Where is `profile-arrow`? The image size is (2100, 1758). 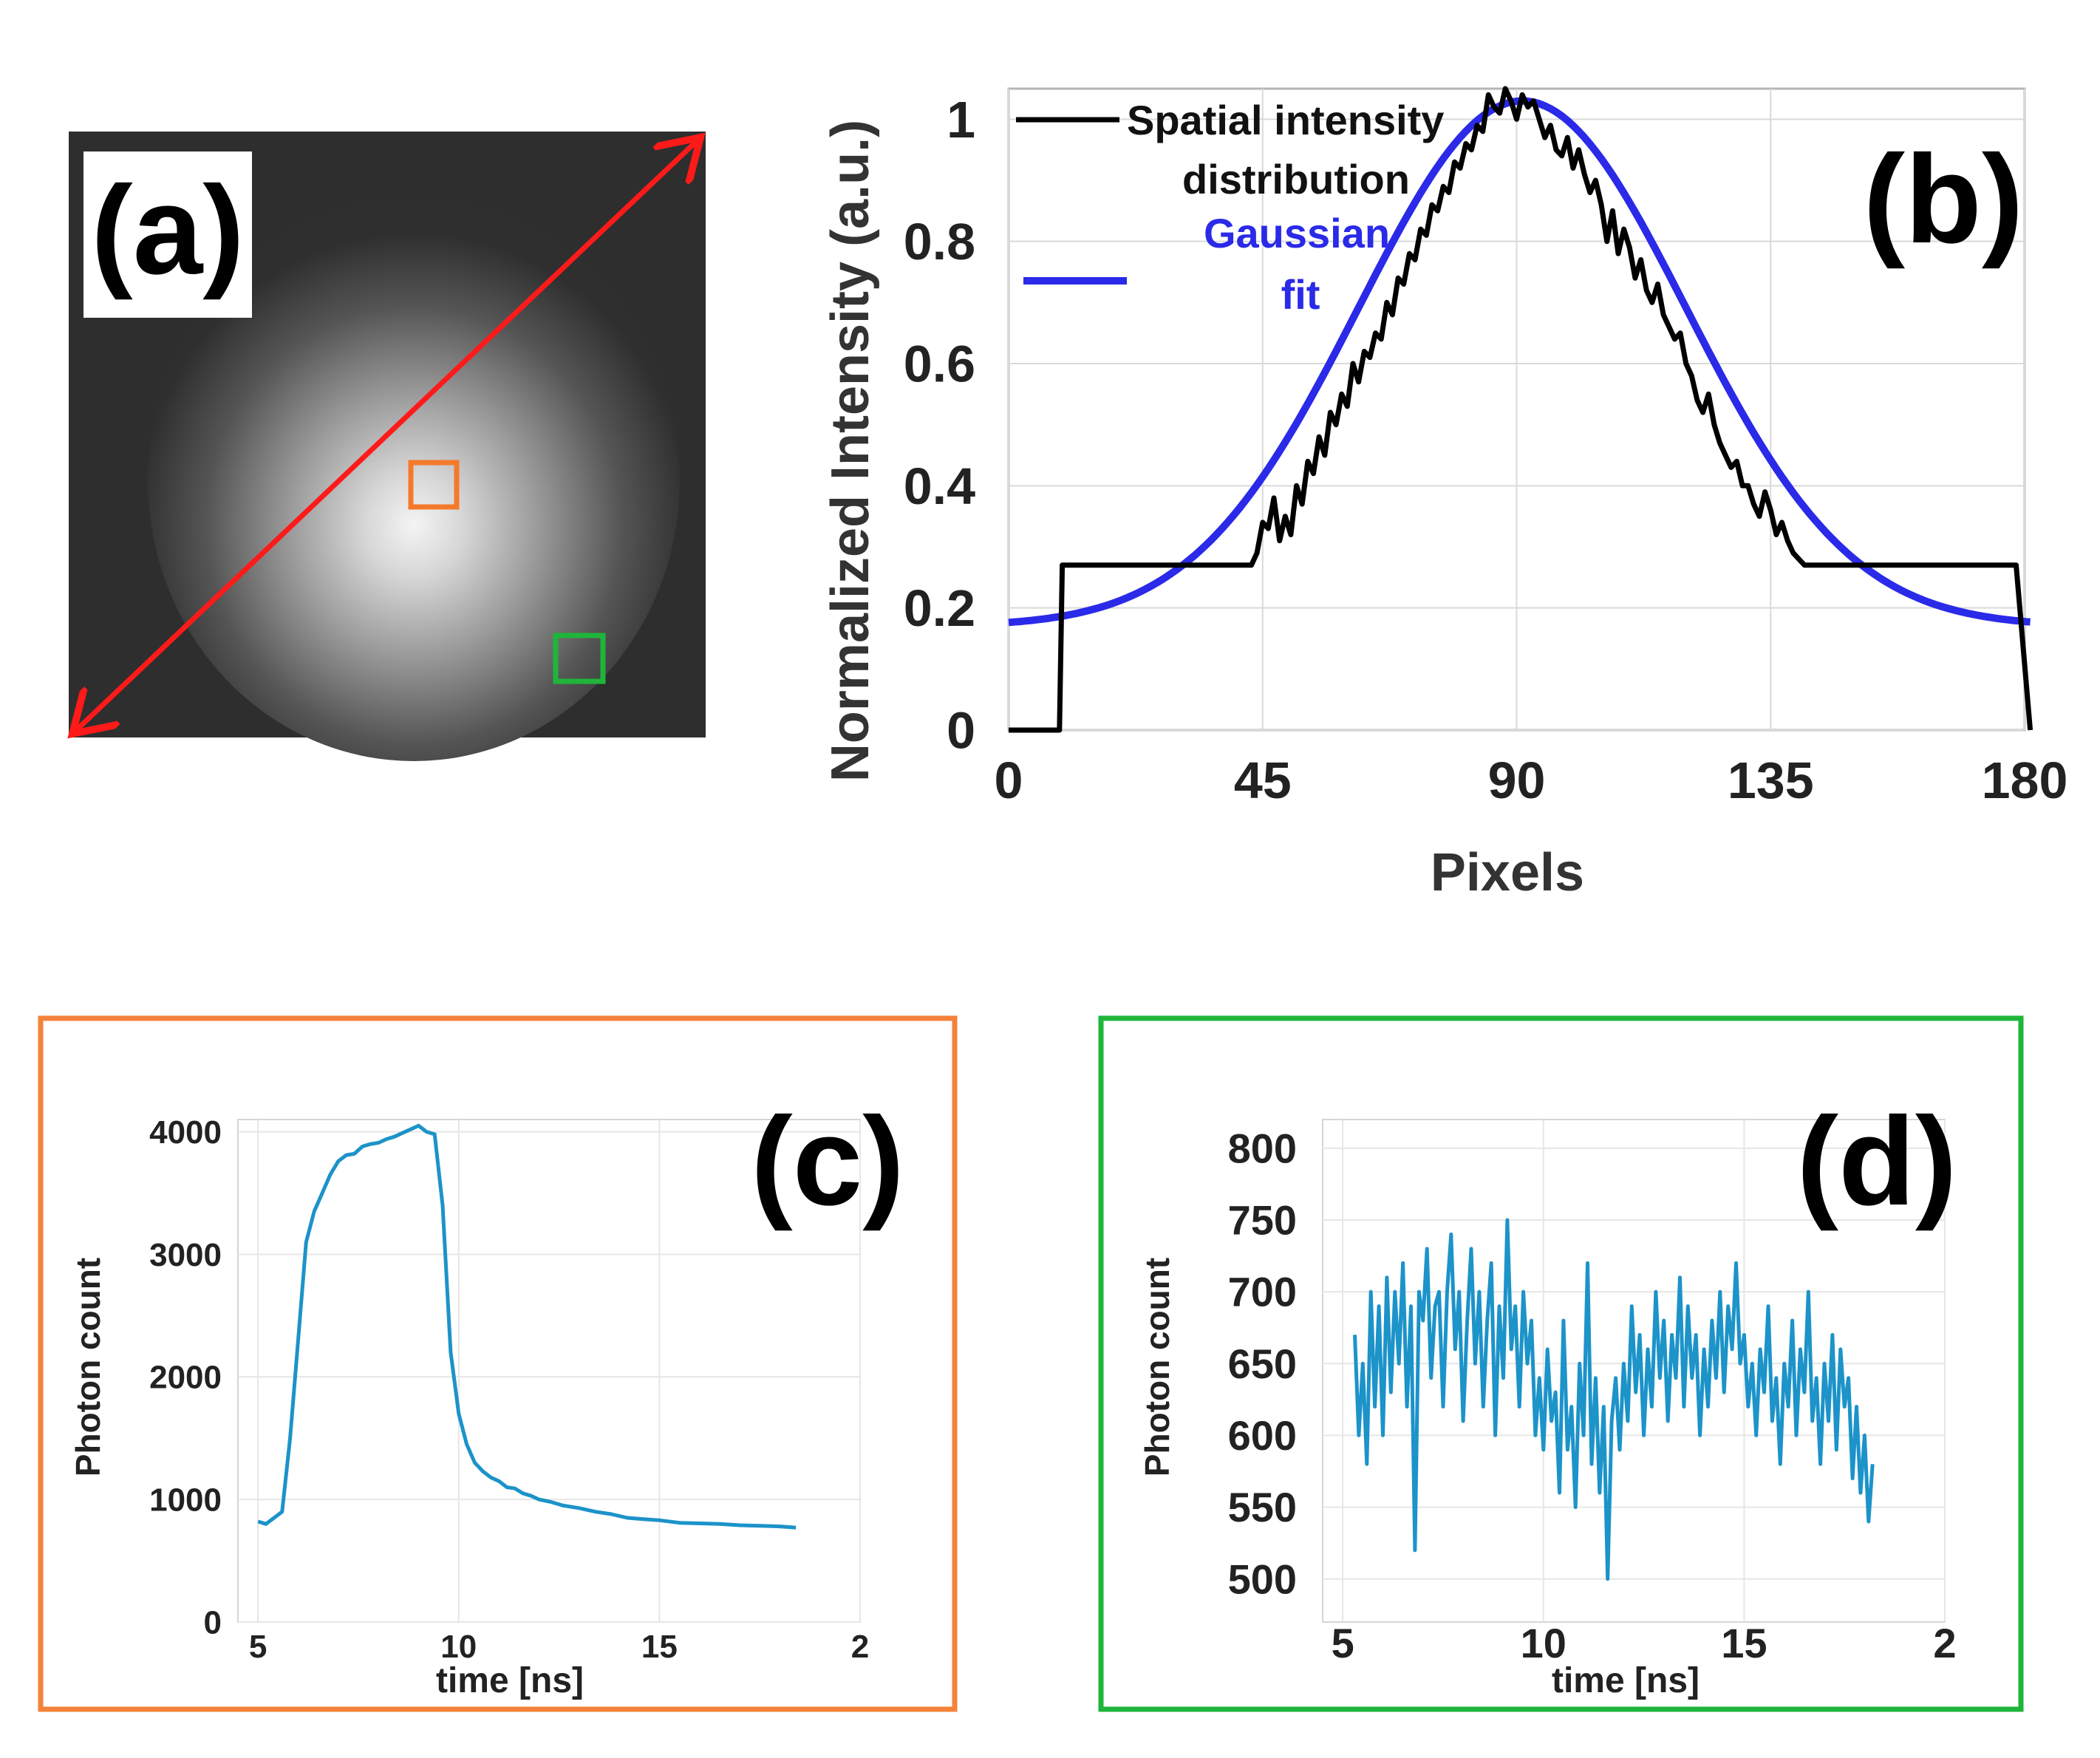 profile-arrow is located at coordinates (386, 435).